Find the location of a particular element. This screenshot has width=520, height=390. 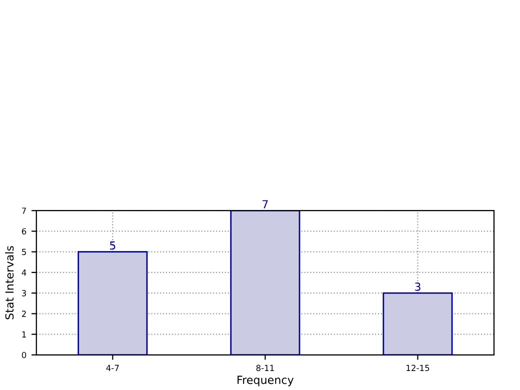

y-tick-label: 4 is located at coordinates (24, 273).